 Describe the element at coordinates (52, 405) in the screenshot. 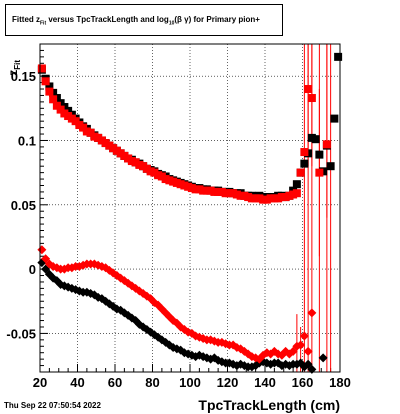

I see `footer-date: Thu Sep 22 07:50:54 2022` at that location.